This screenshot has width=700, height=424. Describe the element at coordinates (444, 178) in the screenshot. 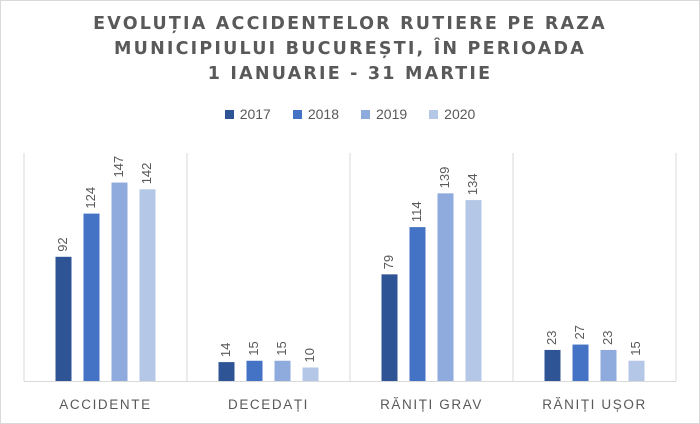

I see `data-label-2019: 139` at that location.